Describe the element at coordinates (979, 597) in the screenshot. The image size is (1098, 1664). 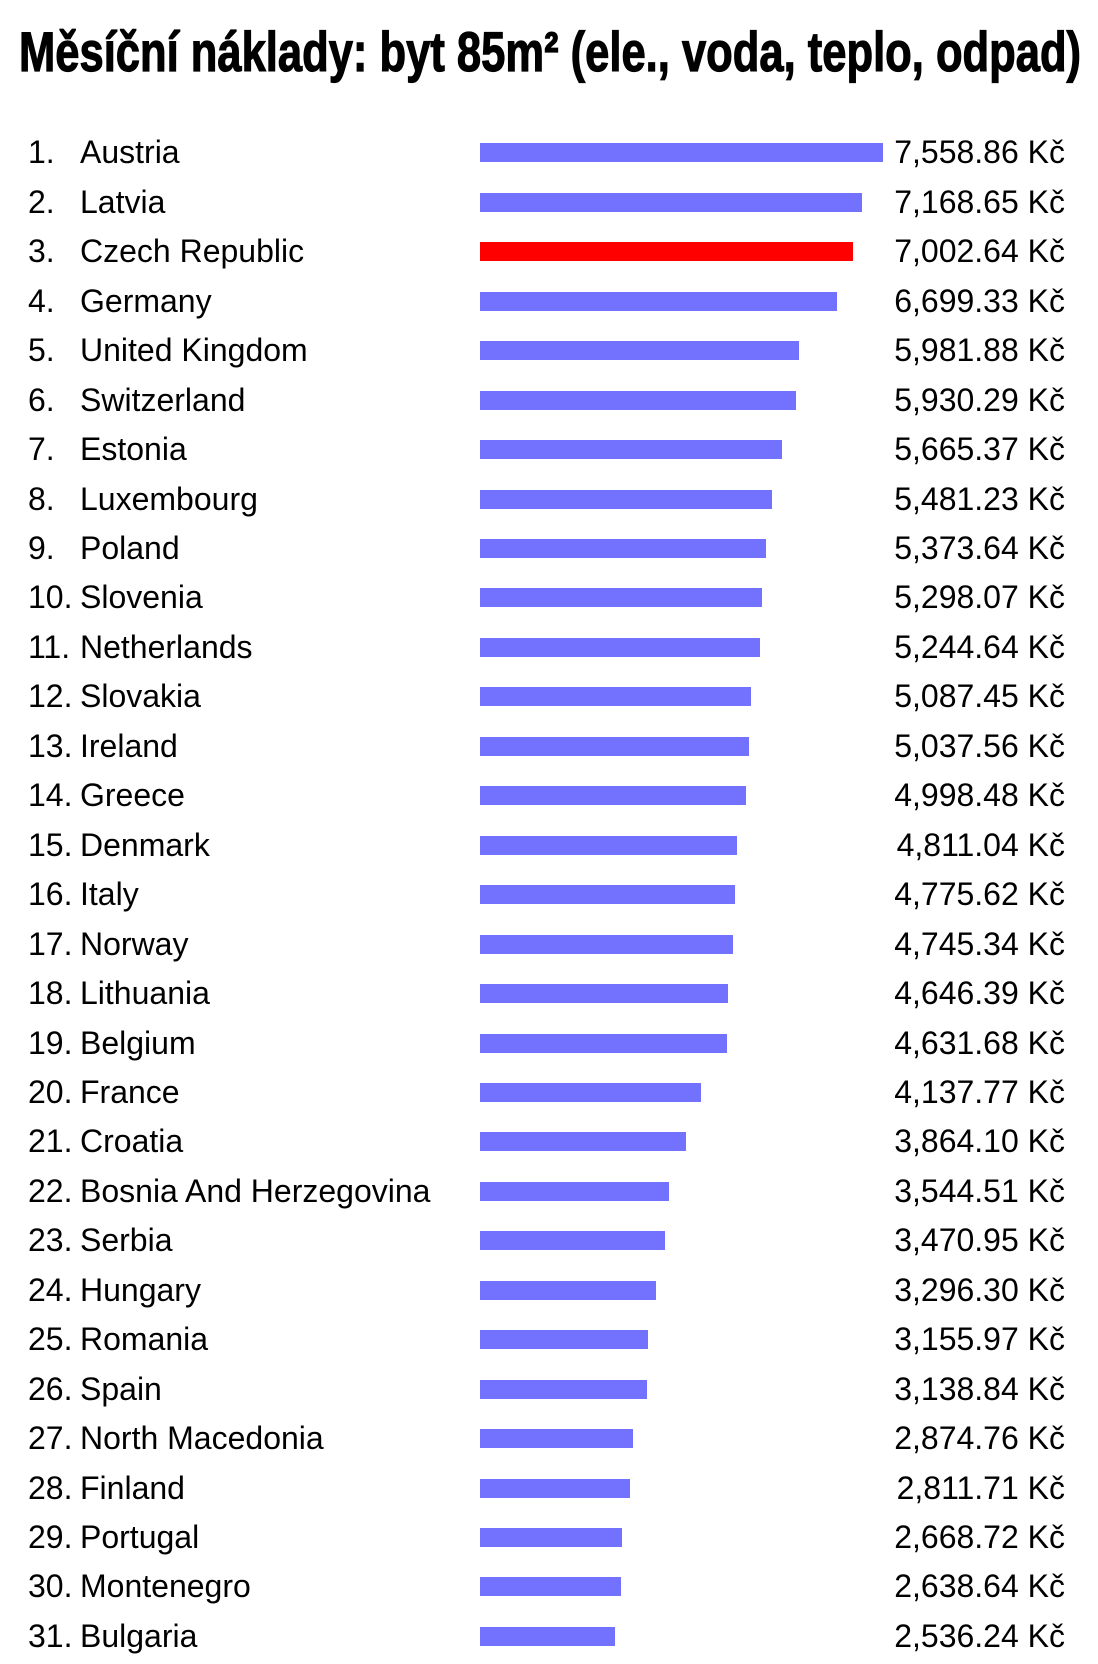
I see `value-label-slovenia: 5,298.07 Kč` at that location.